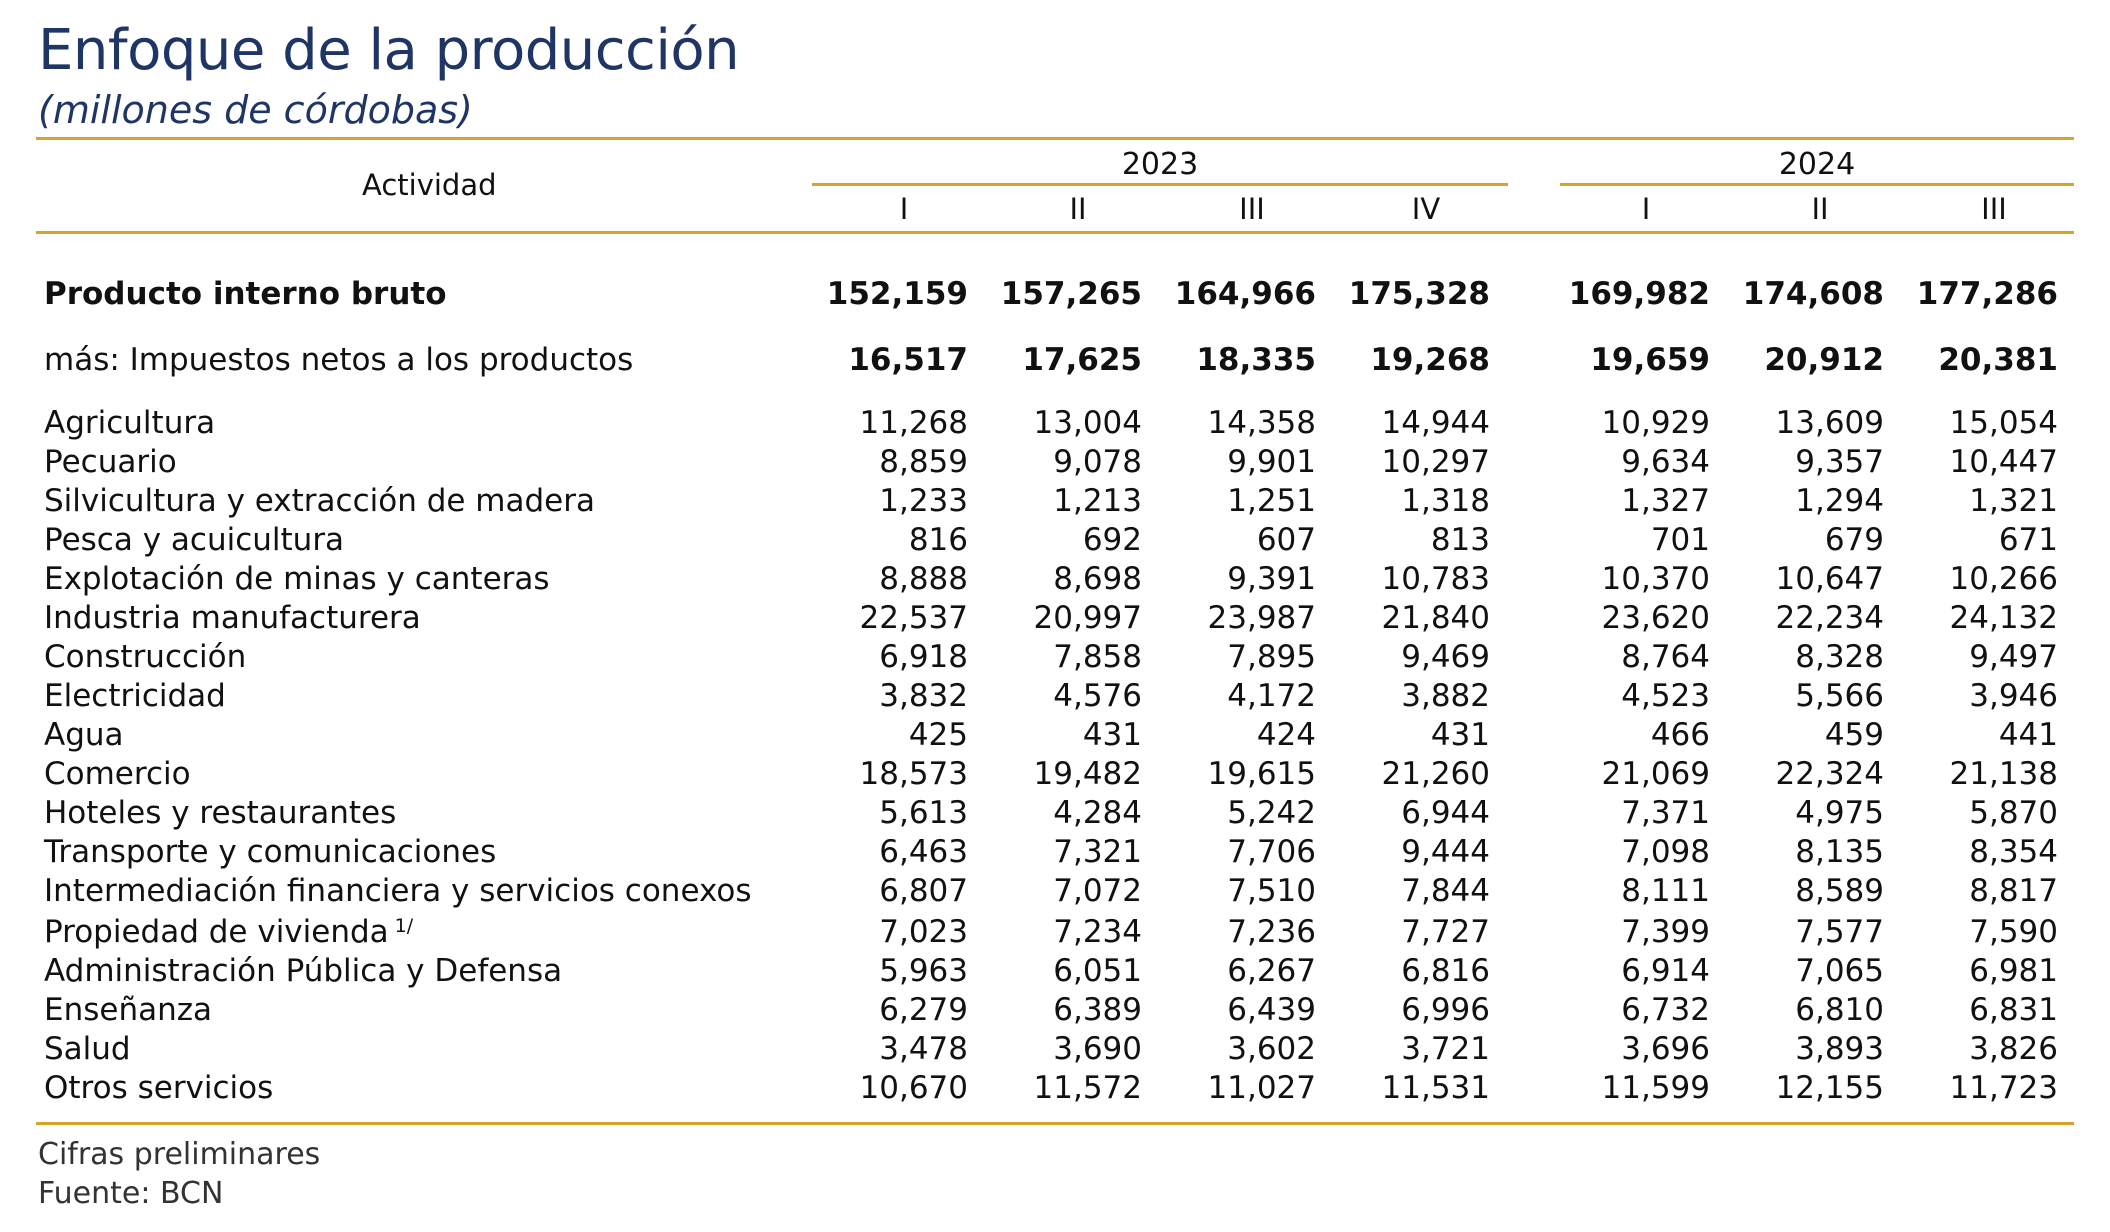 This screenshot has height=1232, width=2110. I want to click on cell-value: 7,321, so click(1097, 852).